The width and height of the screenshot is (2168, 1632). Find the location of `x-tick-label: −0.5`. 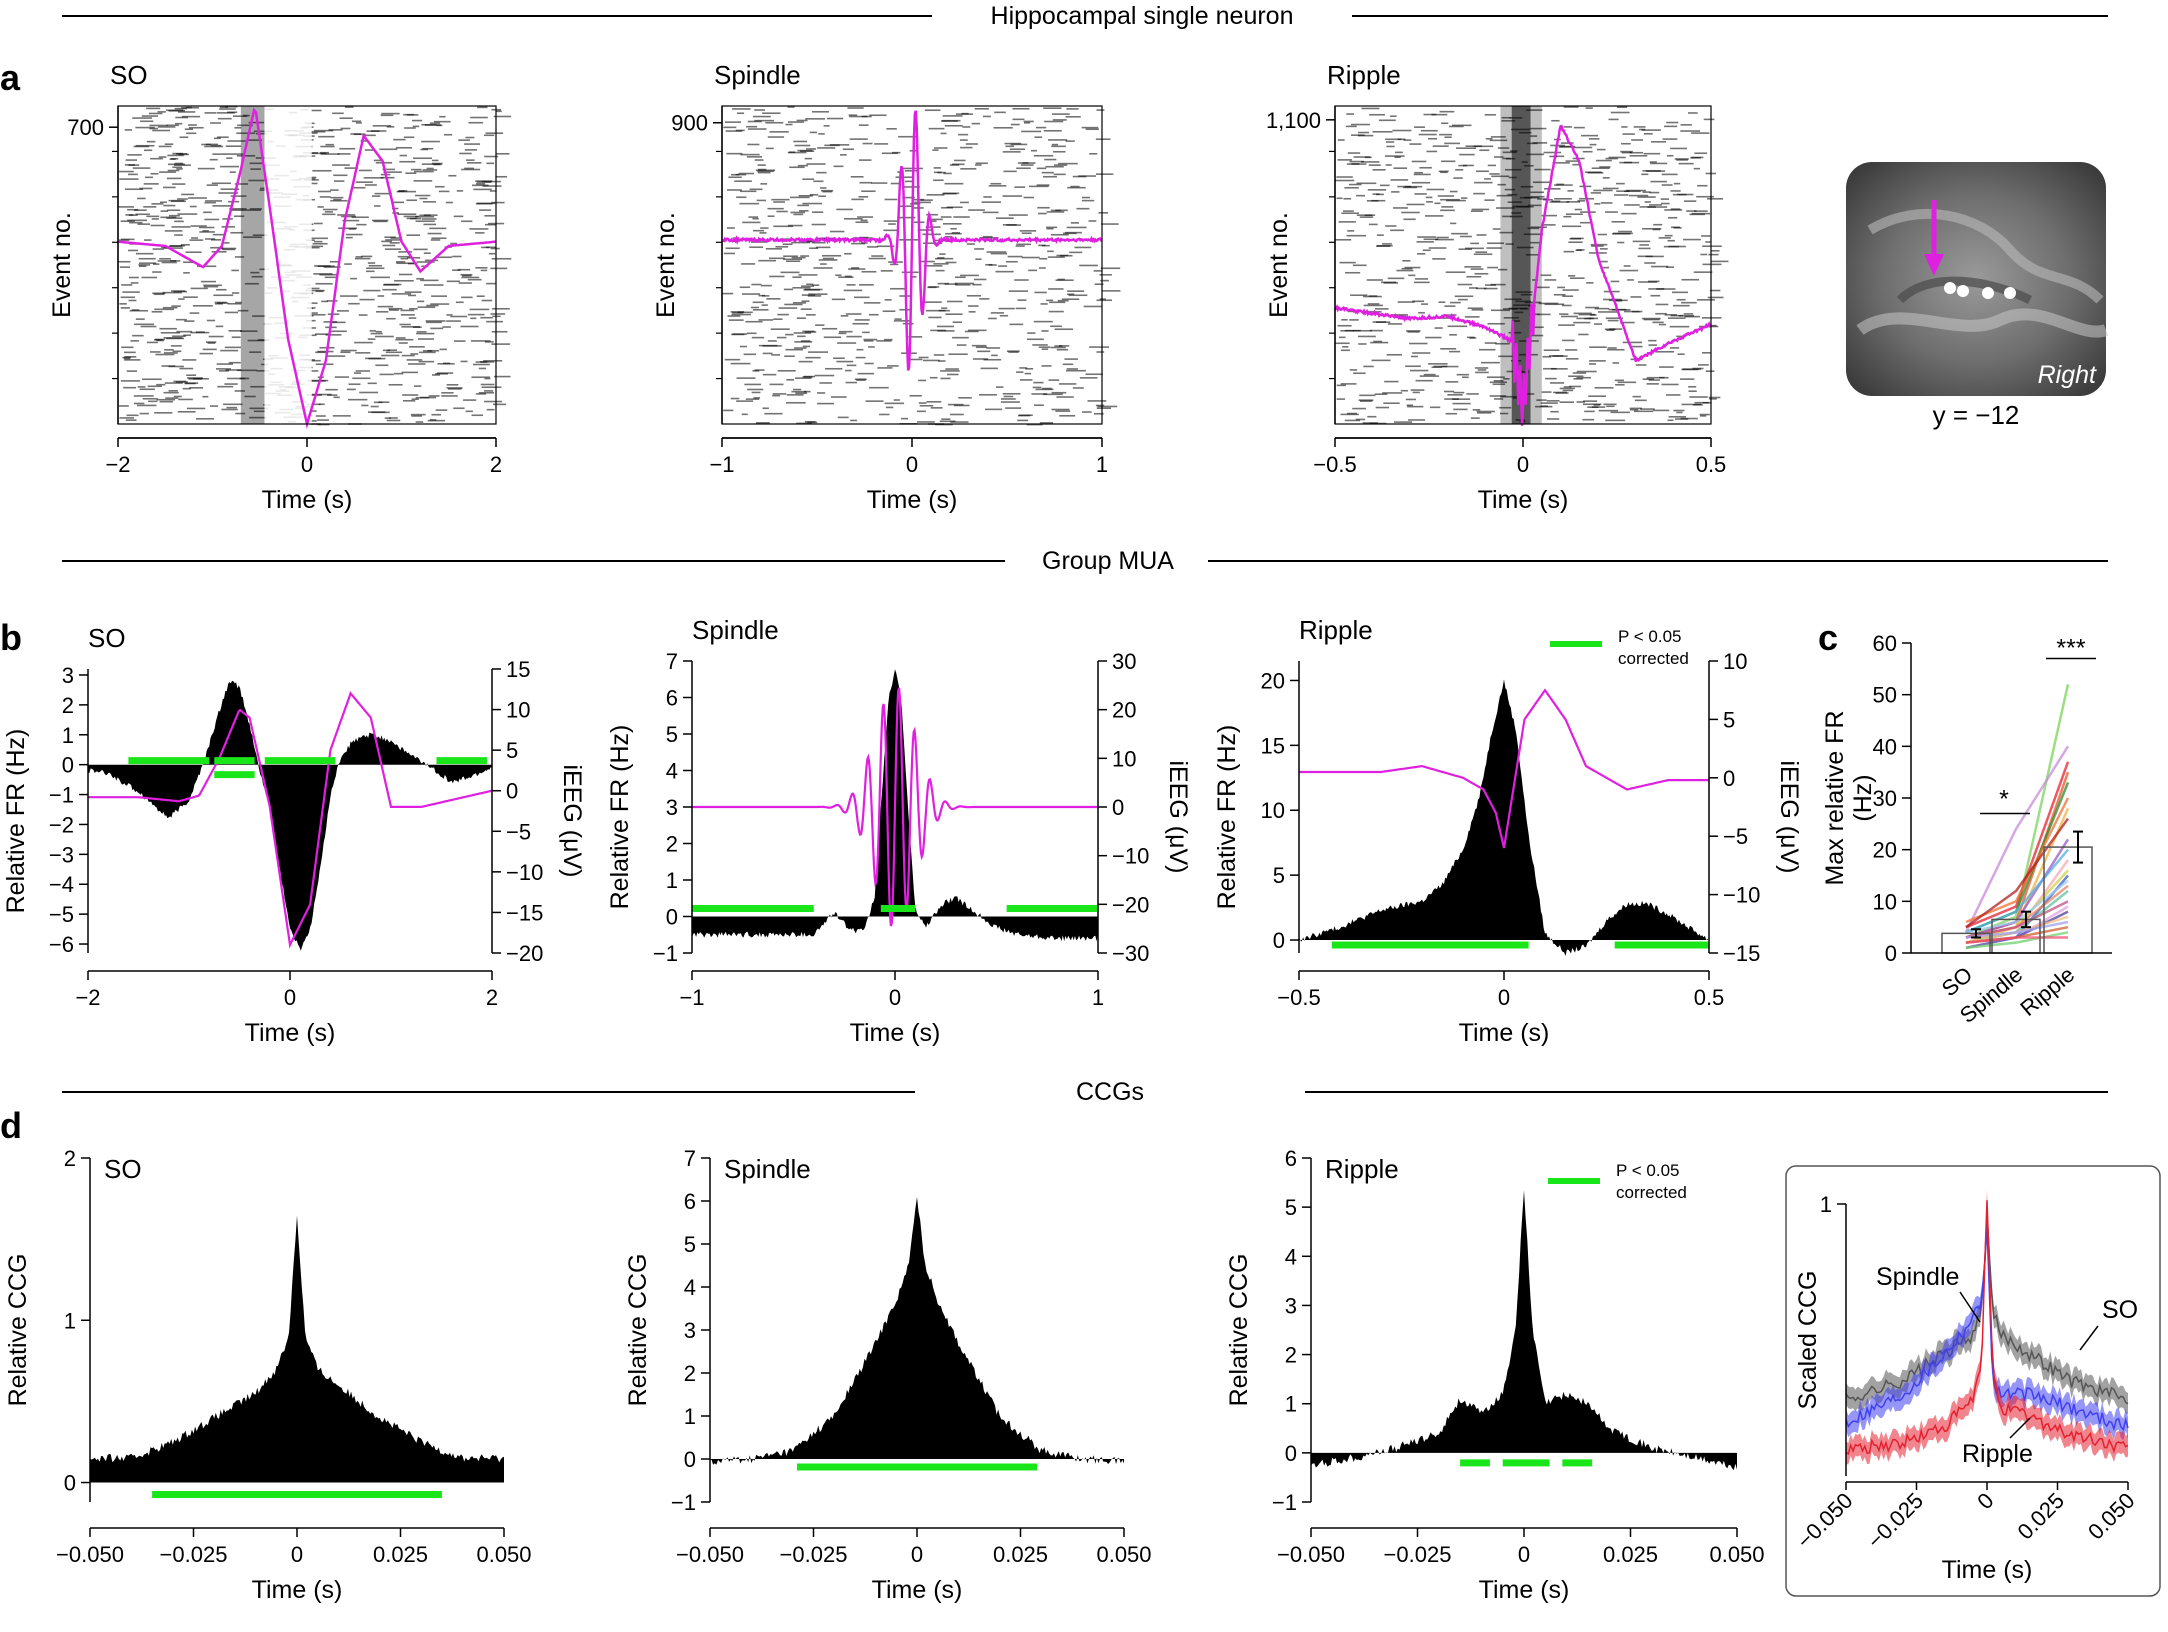

x-tick-label: −0.5 is located at coordinates (1298, 997).